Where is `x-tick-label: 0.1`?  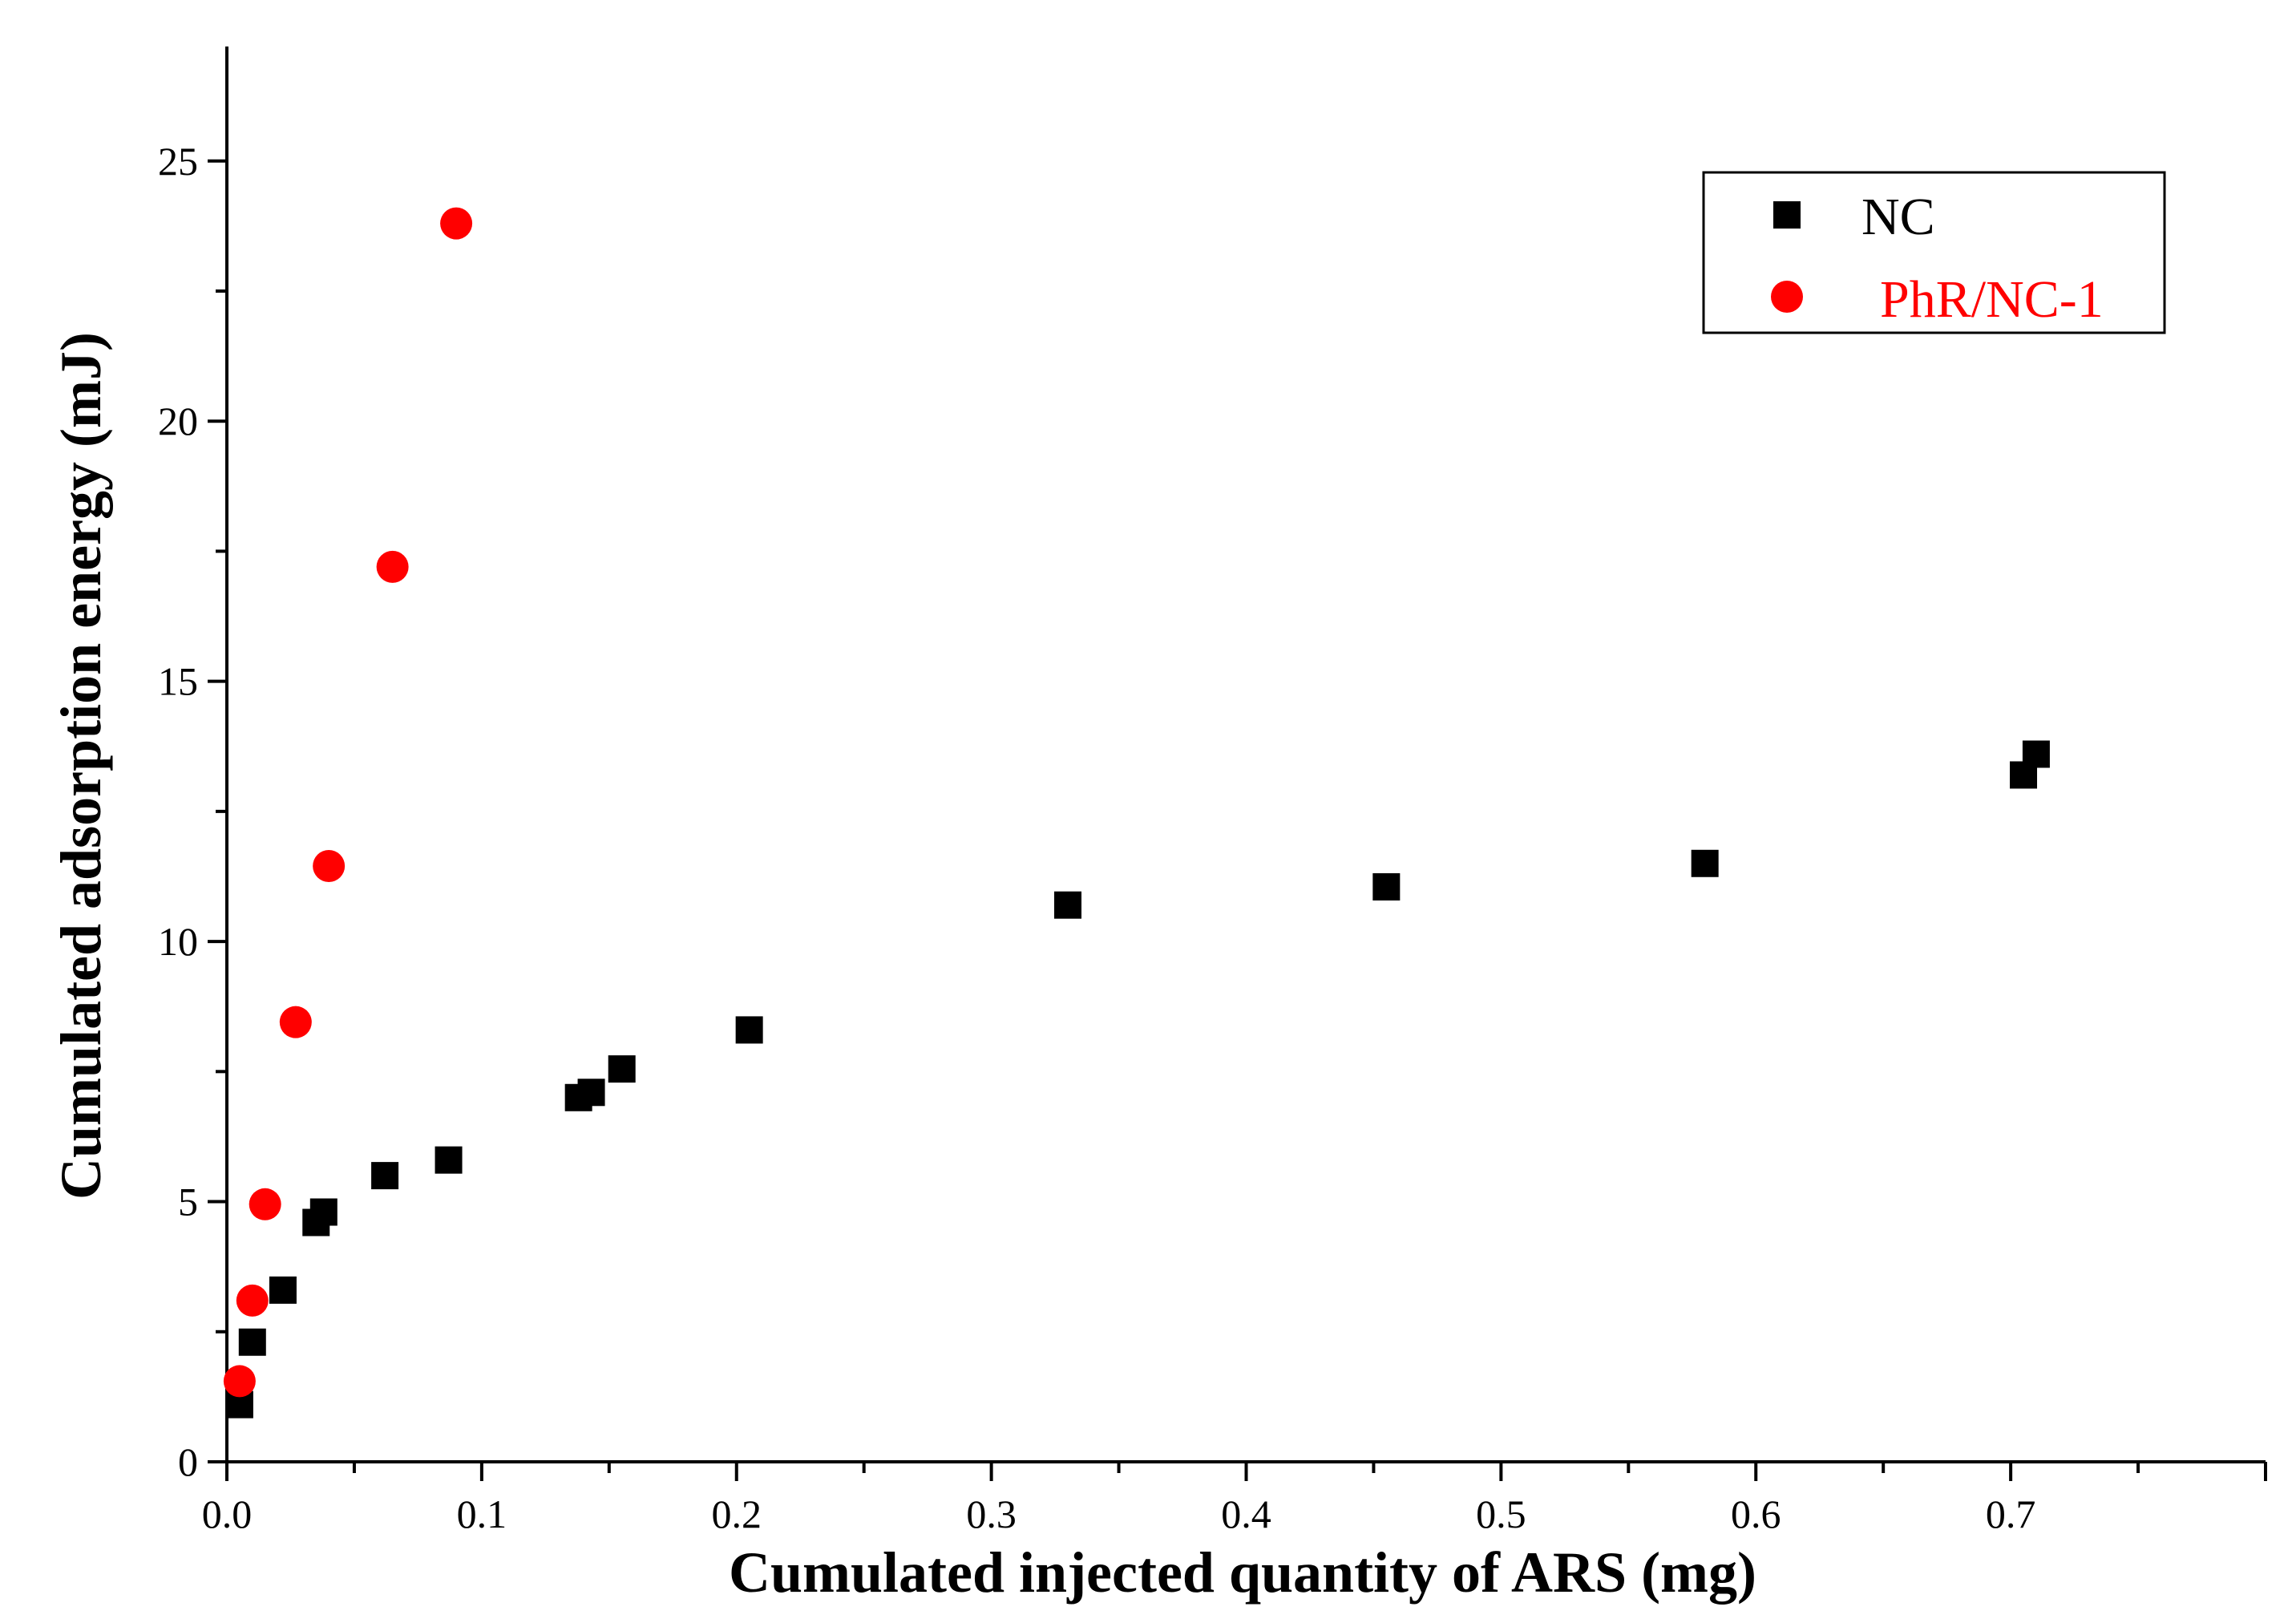
x-tick-label: 0.1 is located at coordinates (482, 1514).